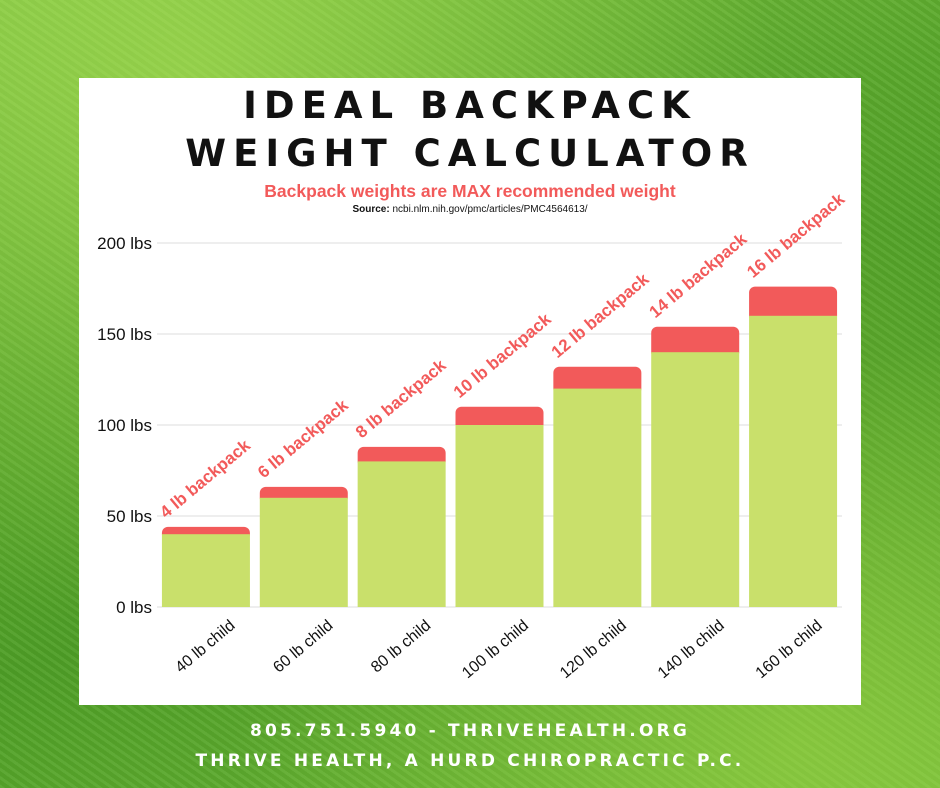 This screenshot has height=788, width=940. I want to click on footer-contact: 805.751.5940 - THRIVEHEALTH.ORG, so click(470, 731).